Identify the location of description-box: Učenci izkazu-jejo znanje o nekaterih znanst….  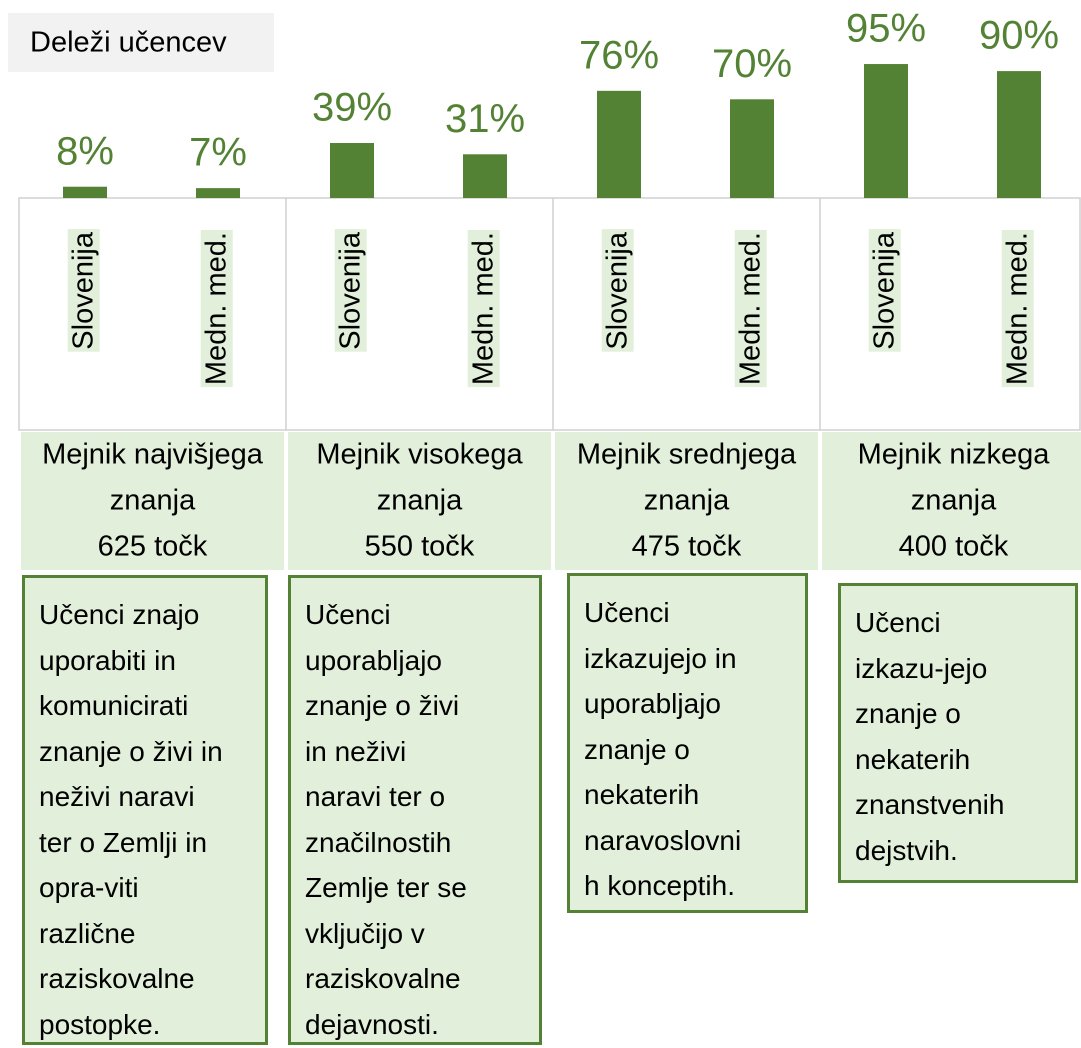
(958, 733).